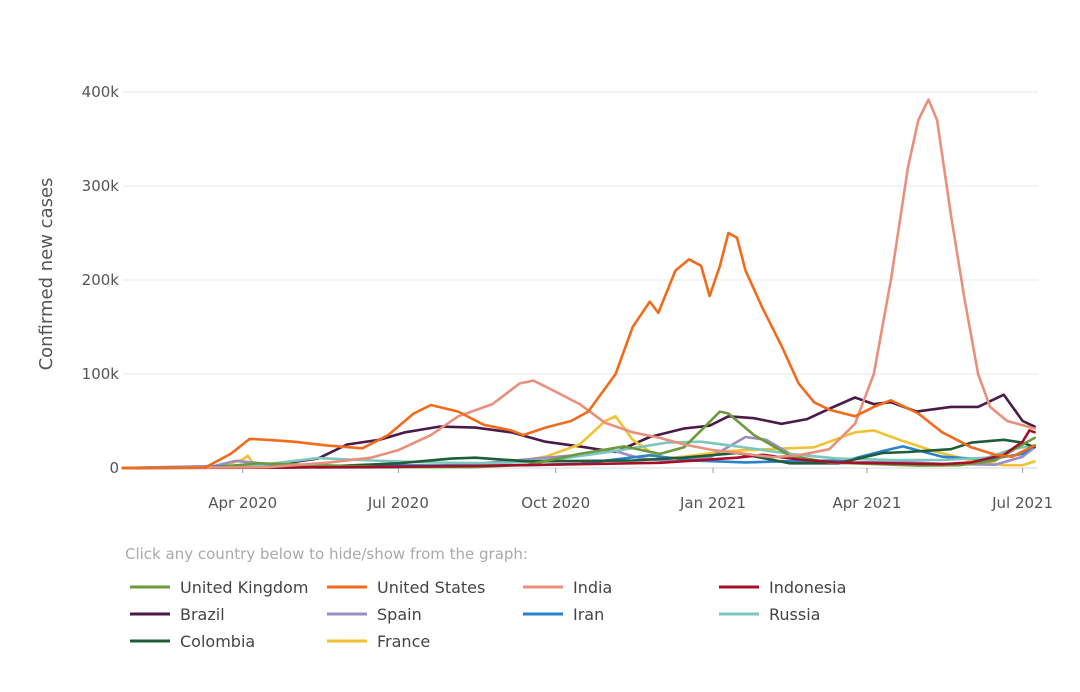 This screenshot has height=692, width=1080. I want to click on legend-label: Russia, so click(794, 614).